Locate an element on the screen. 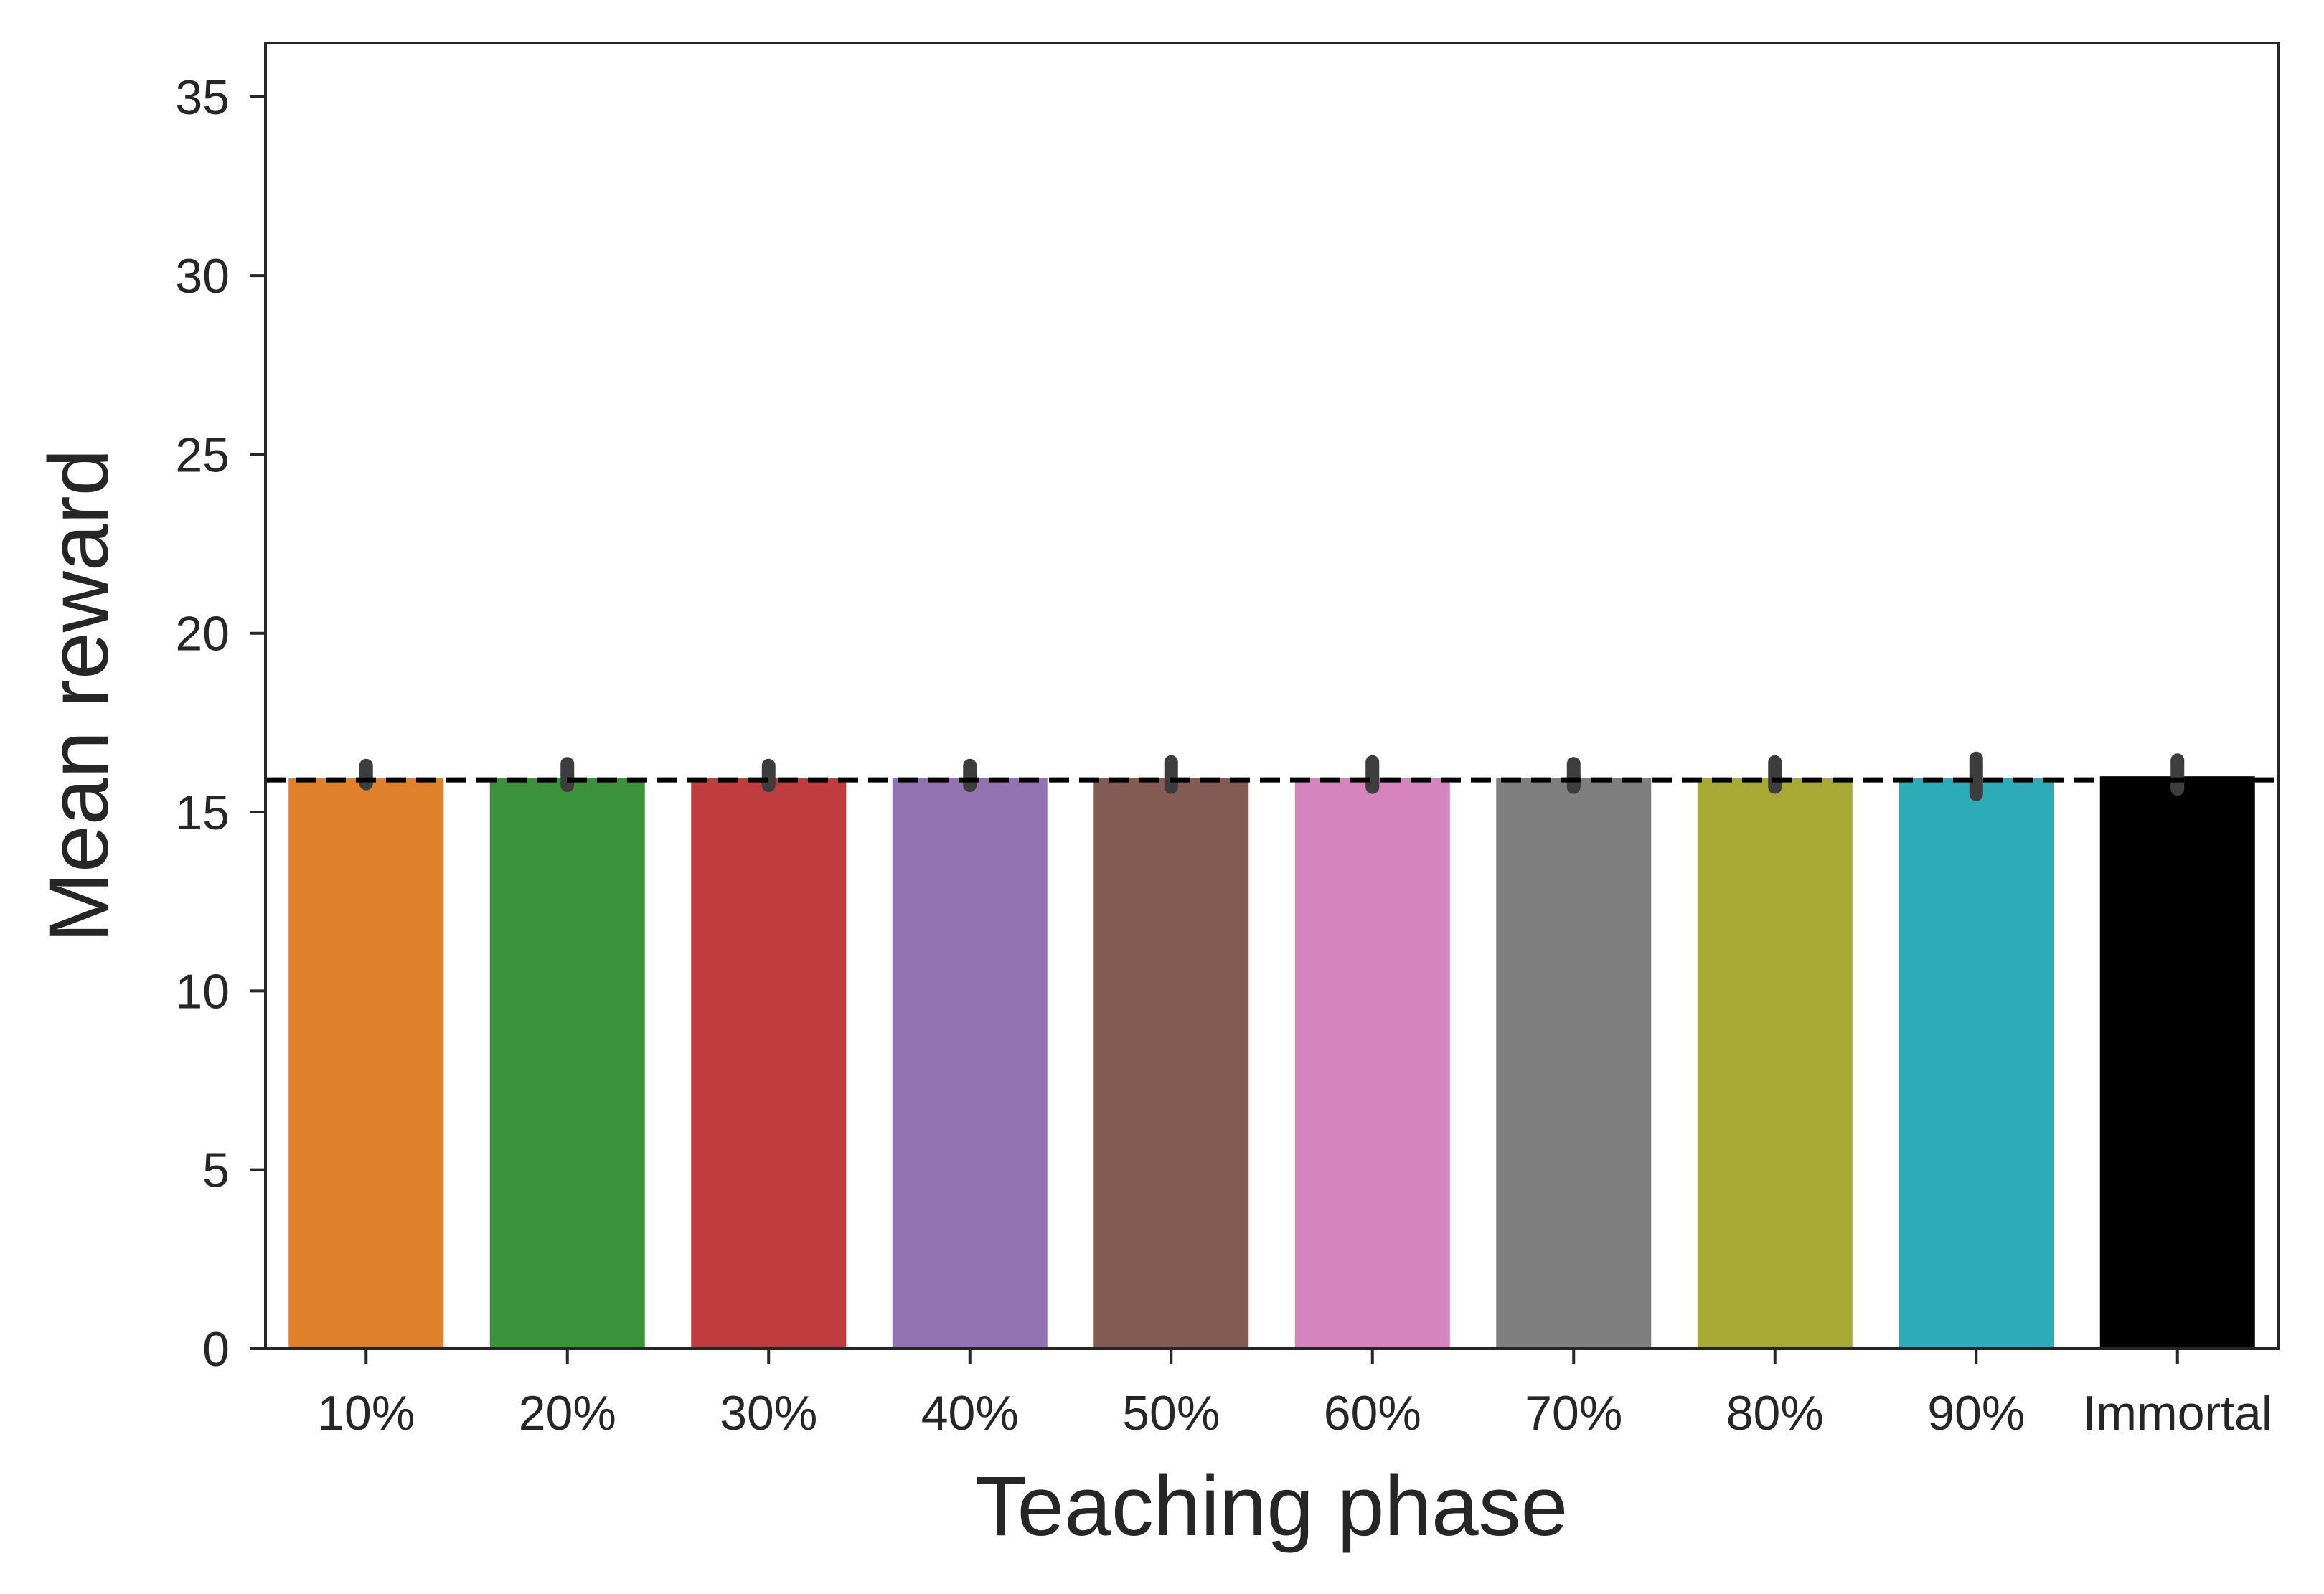 The width and height of the screenshot is (2324, 1594). y-tick-label-2: 10 is located at coordinates (202, 991).